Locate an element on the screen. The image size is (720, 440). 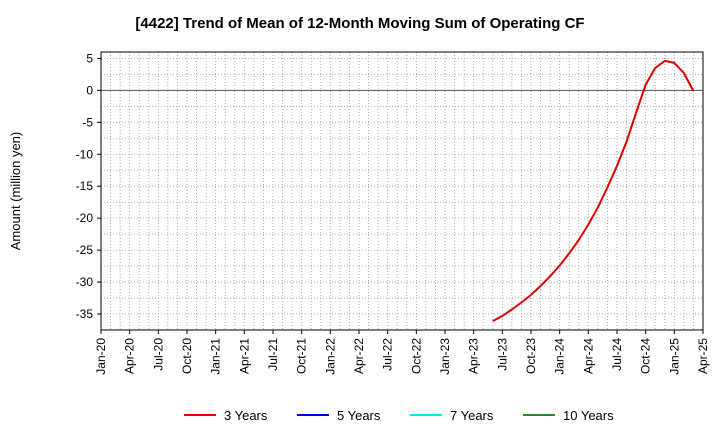
y-tick-label: -25 is located at coordinates (85, 250).